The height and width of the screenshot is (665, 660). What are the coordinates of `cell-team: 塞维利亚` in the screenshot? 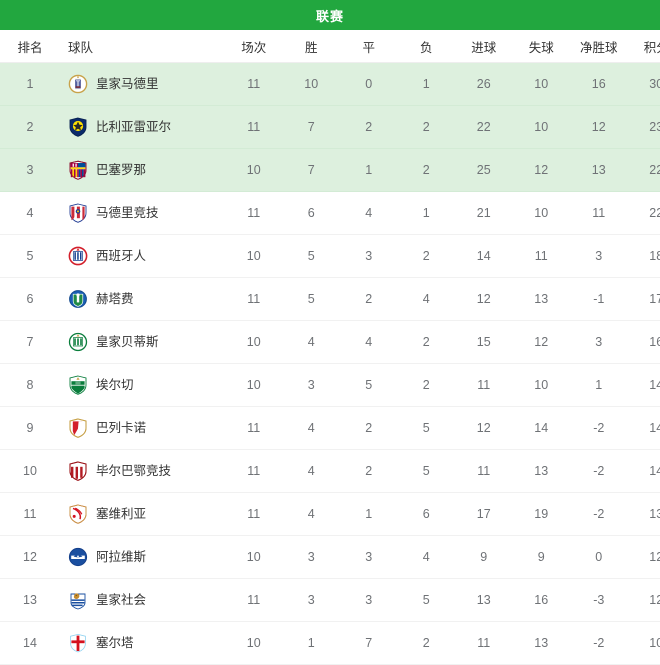 It's located at (142, 514).